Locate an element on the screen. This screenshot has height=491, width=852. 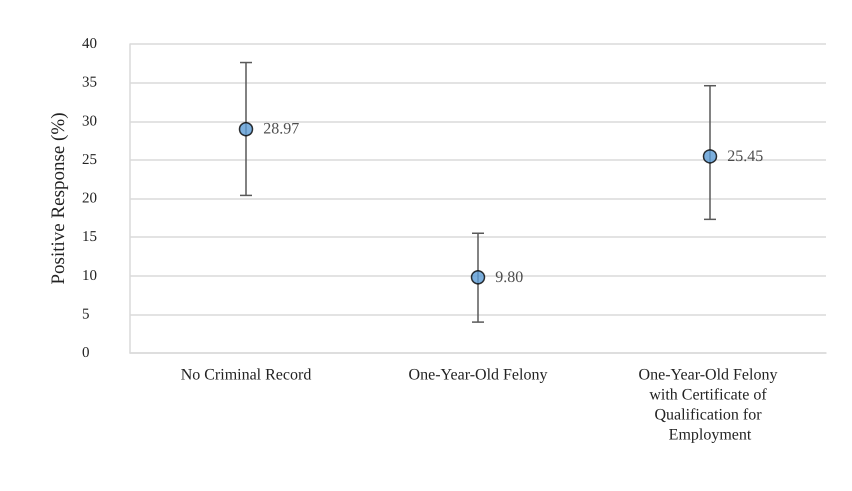
x-tick-label: One-Year-Old Felony with Certificate of Qualification for Employment is located at coordinates (710, 405).